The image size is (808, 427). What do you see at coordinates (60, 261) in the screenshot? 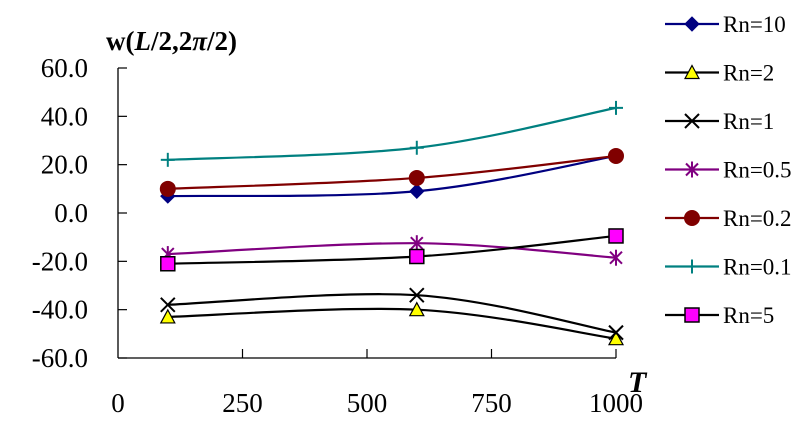
I see `y-tick-label: -20.0` at bounding box center [60, 261].